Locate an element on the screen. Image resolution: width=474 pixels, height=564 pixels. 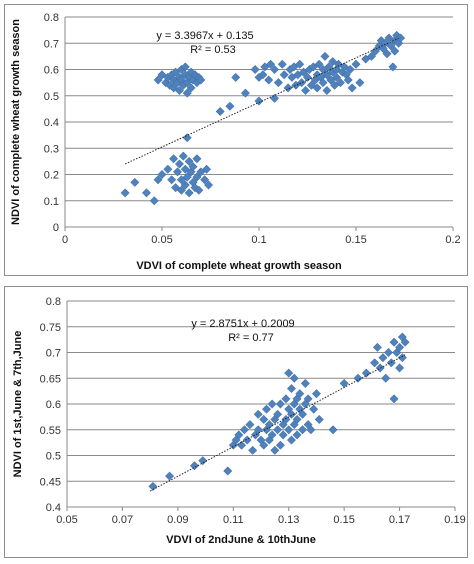
x-tick-label: 0.19 is located at coordinates (454, 520).